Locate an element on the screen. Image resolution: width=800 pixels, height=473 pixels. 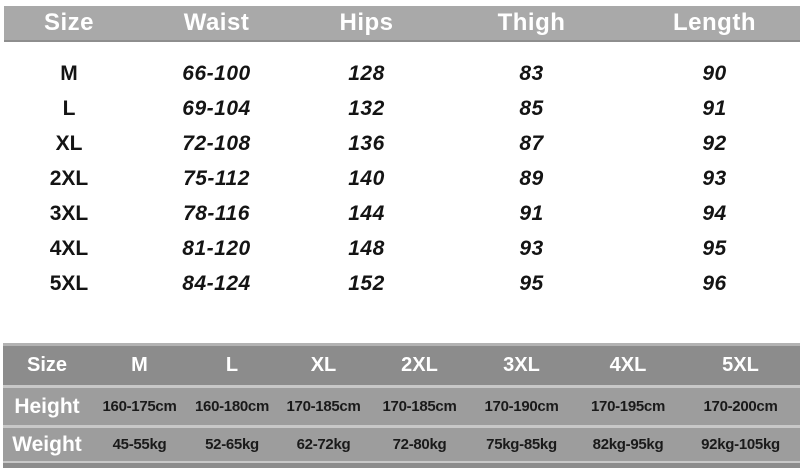
hips-value: 136 is located at coordinates (366, 143).